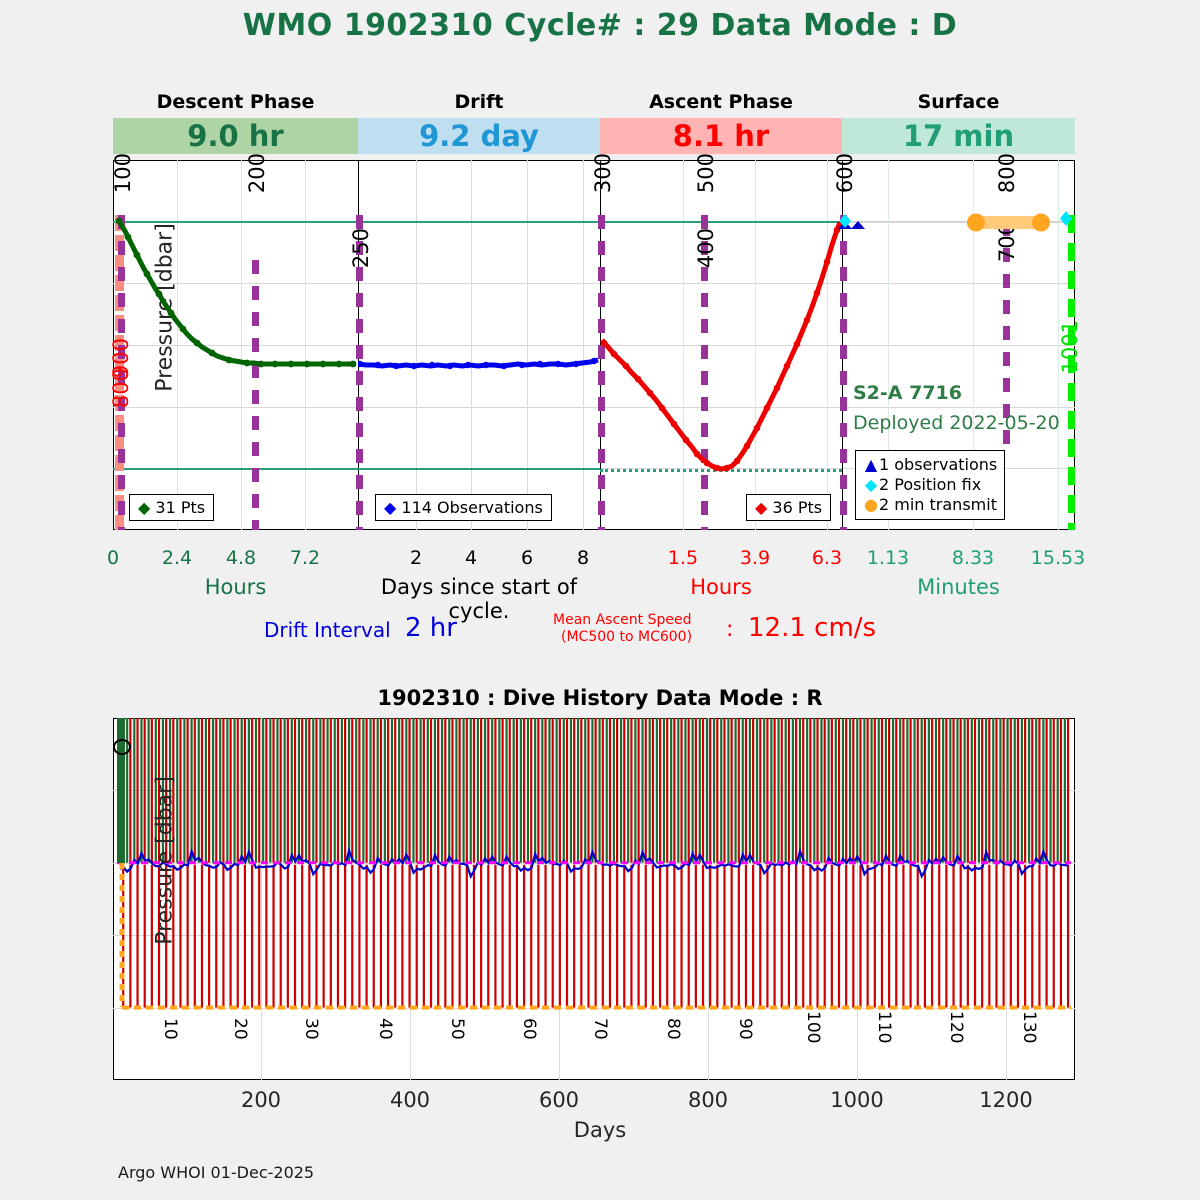 The height and width of the screenshot is (1200, 1200). I want to click on drift-interval-label: Drift Interval, so click(327, 630).